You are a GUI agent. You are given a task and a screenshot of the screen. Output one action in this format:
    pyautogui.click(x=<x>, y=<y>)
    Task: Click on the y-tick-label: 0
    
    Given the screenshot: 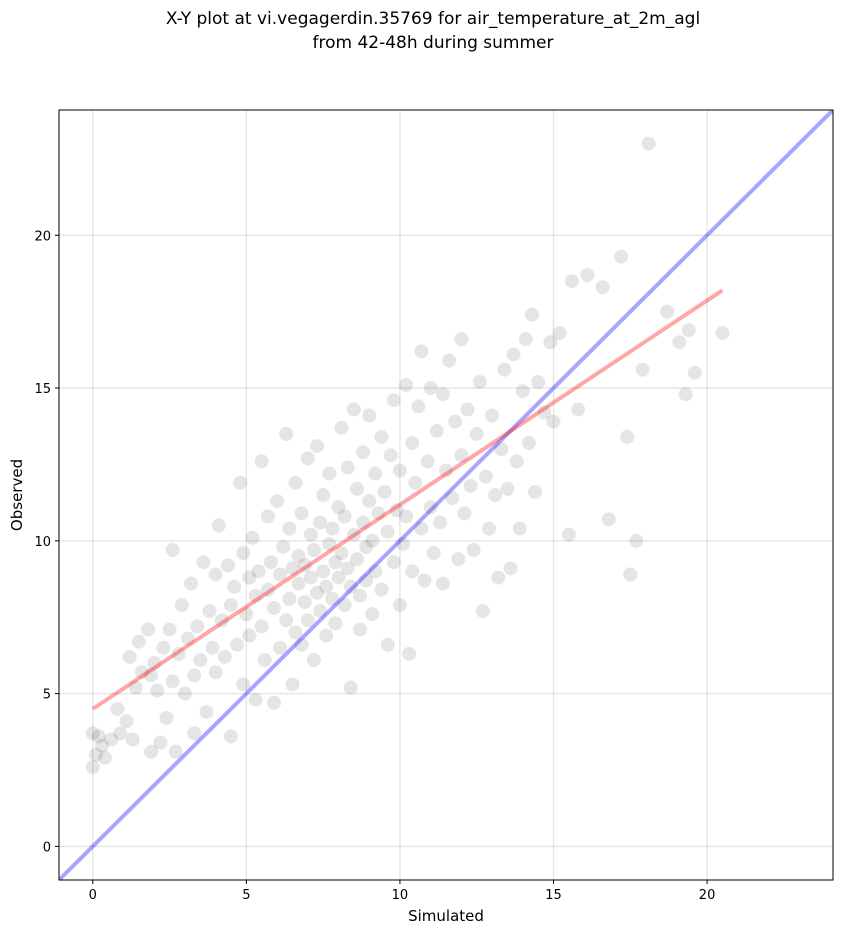 What is the action you would take?
    pyautogui.click(x=47, y=847)
    